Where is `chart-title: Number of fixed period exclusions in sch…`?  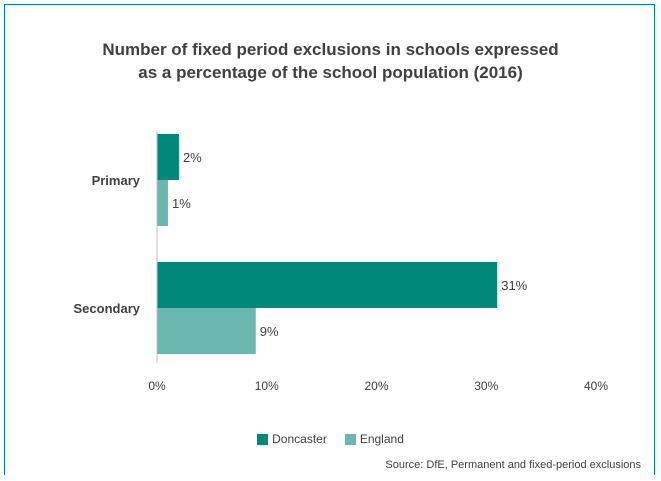 chart-title: Number of fixed period exclusions in sch… is located at coordinates (330, 61).